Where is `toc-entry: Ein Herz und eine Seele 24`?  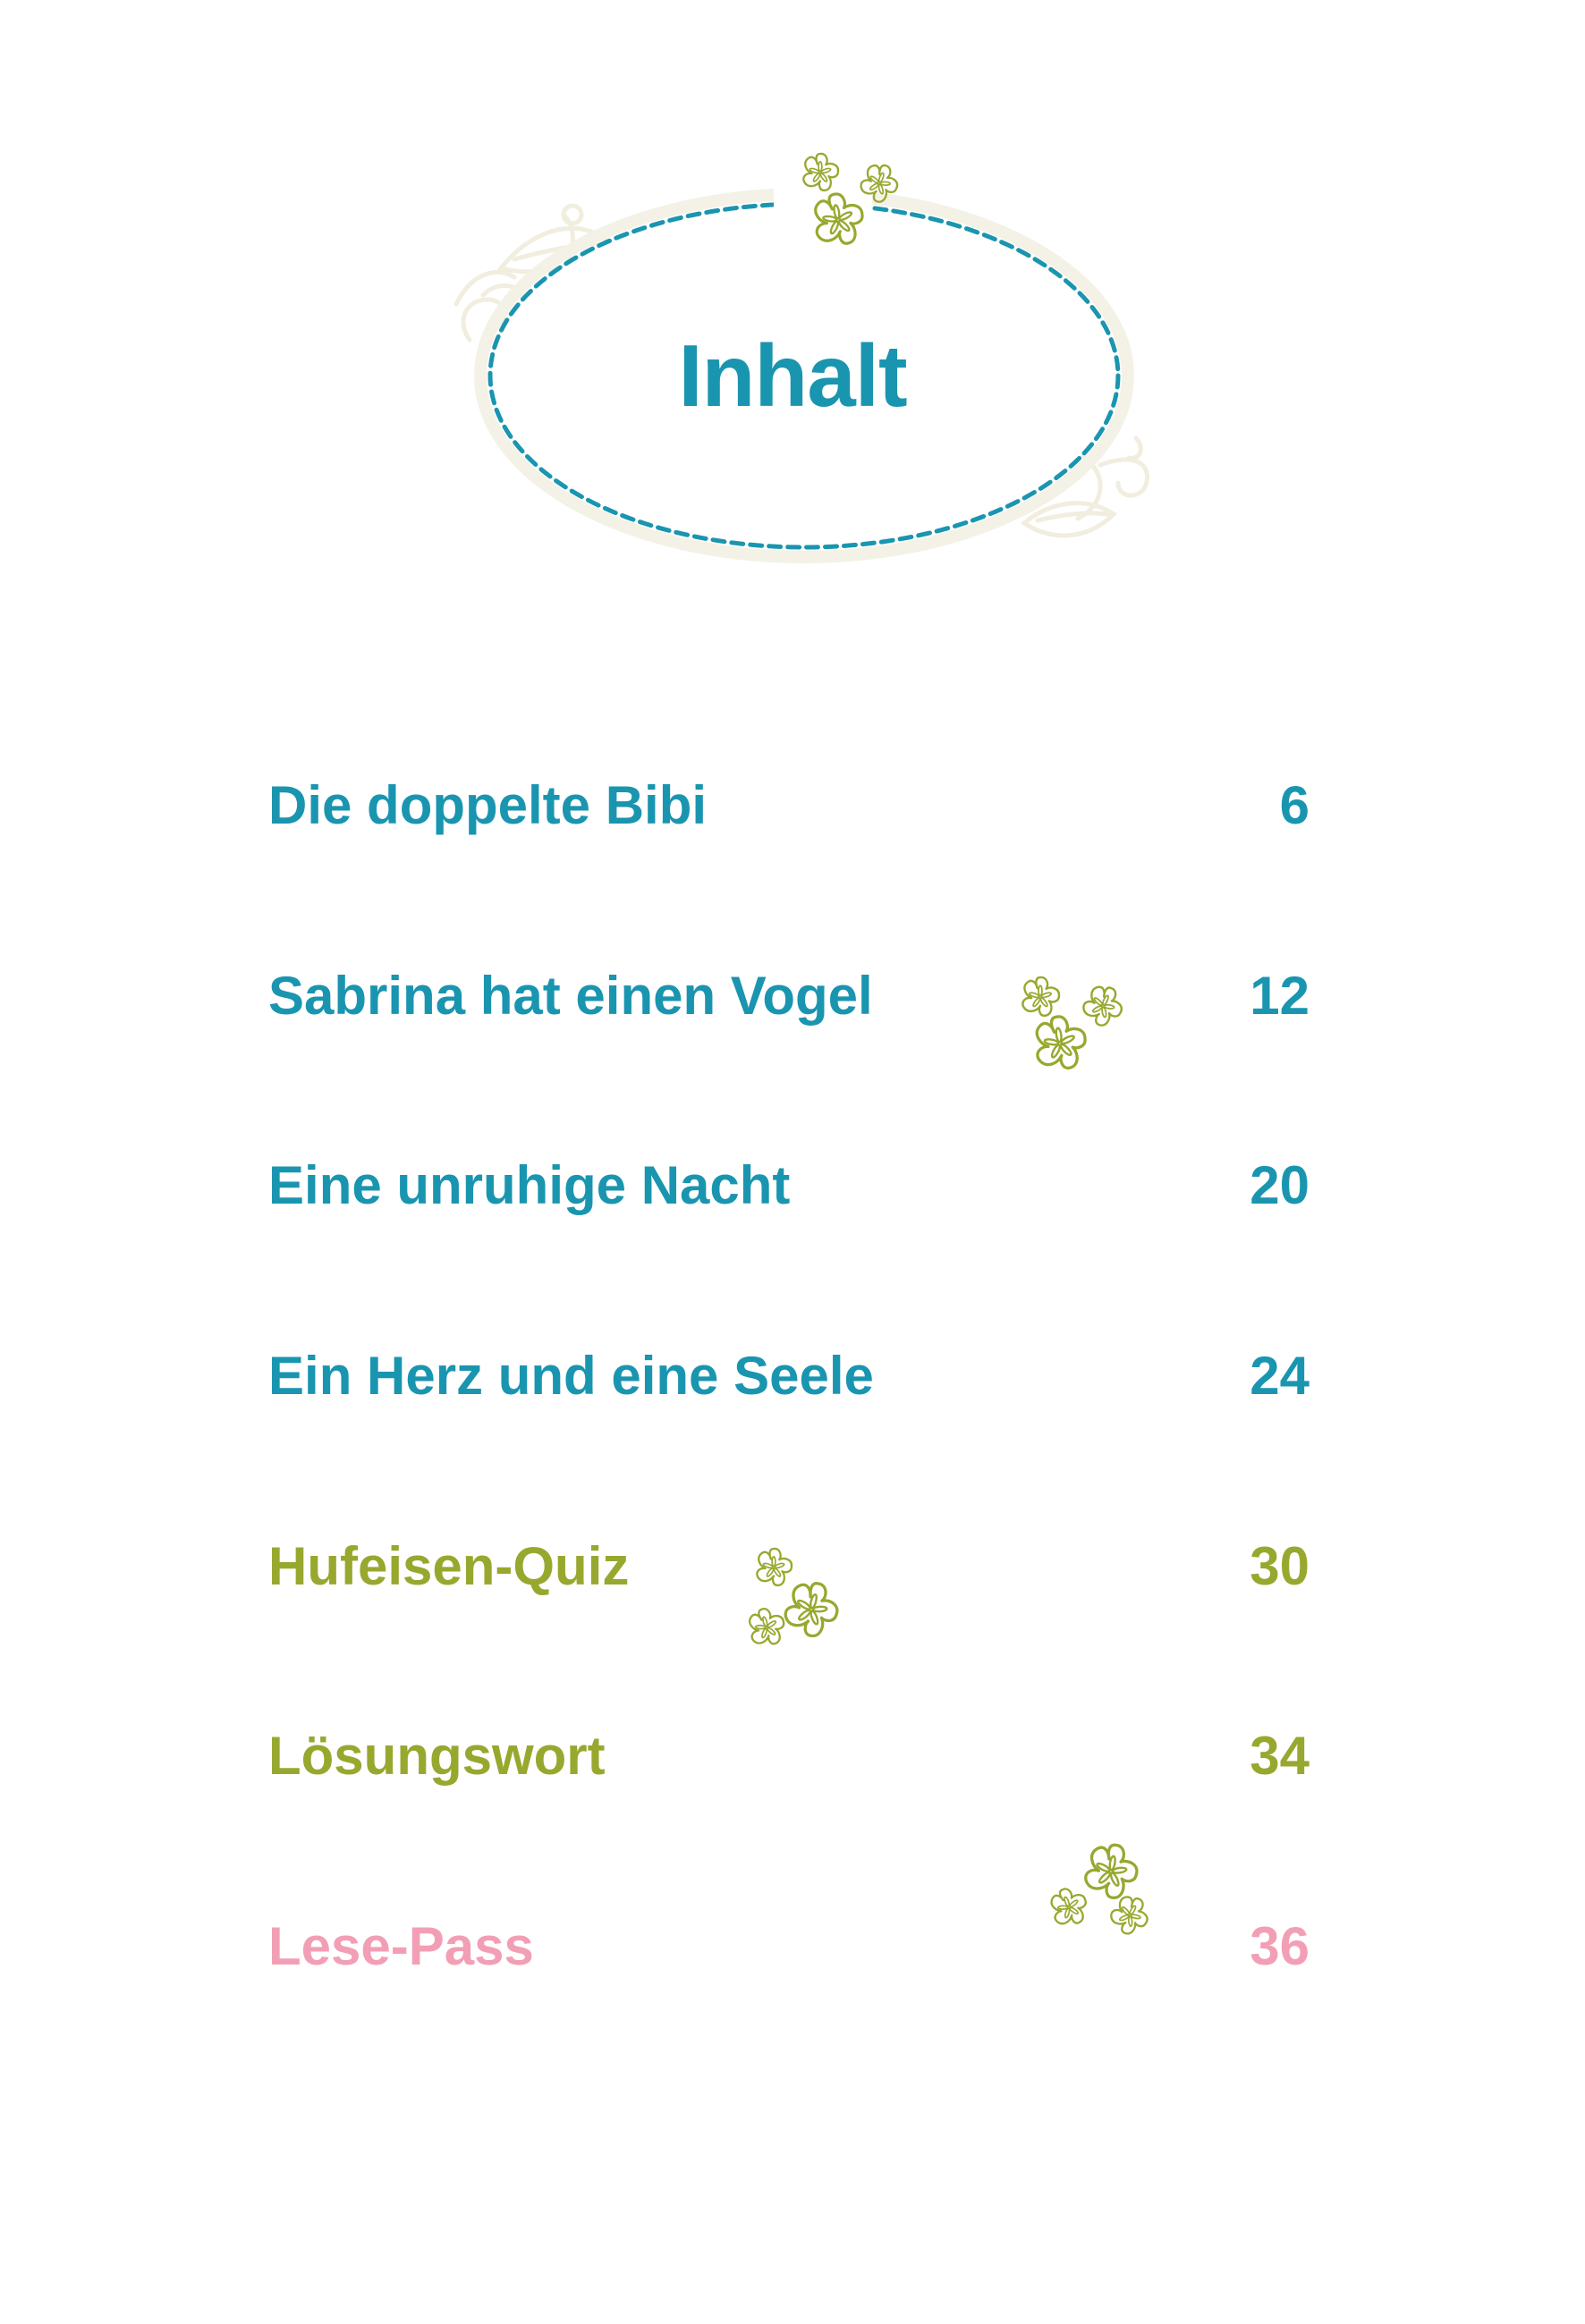
toc-entry: Ein Herz und eine Seele 24 is located at coordinates (789, 1376).